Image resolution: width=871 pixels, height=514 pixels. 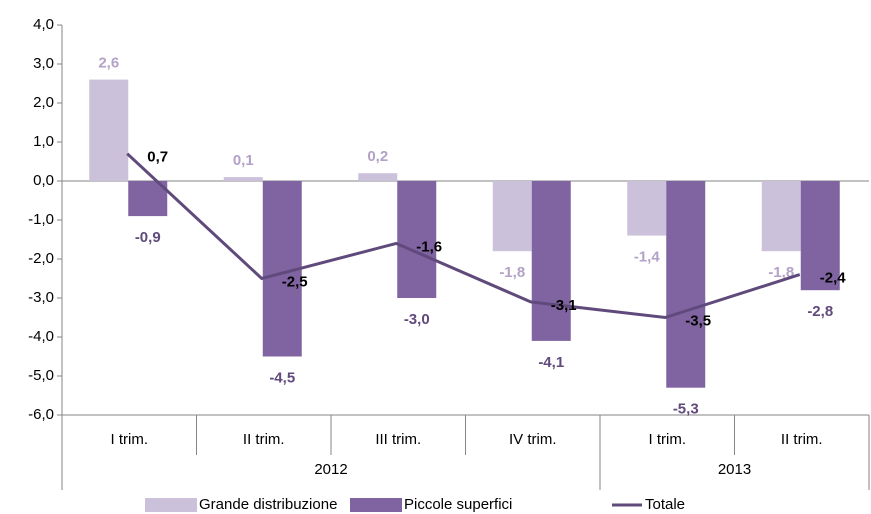 What do you see at coordinates (429, 246) in the screenshot?
I see `data-label: -1,6` at bounding box center [429, 246].